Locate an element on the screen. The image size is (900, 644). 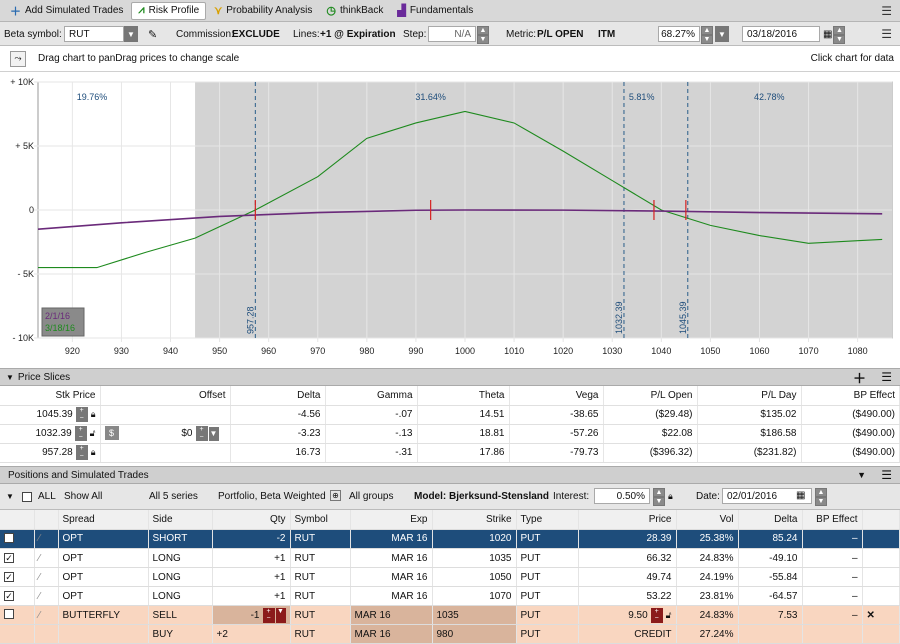
portfolio-filter: Portfolio, Beta Weighted is located at coordinates (272, 496).